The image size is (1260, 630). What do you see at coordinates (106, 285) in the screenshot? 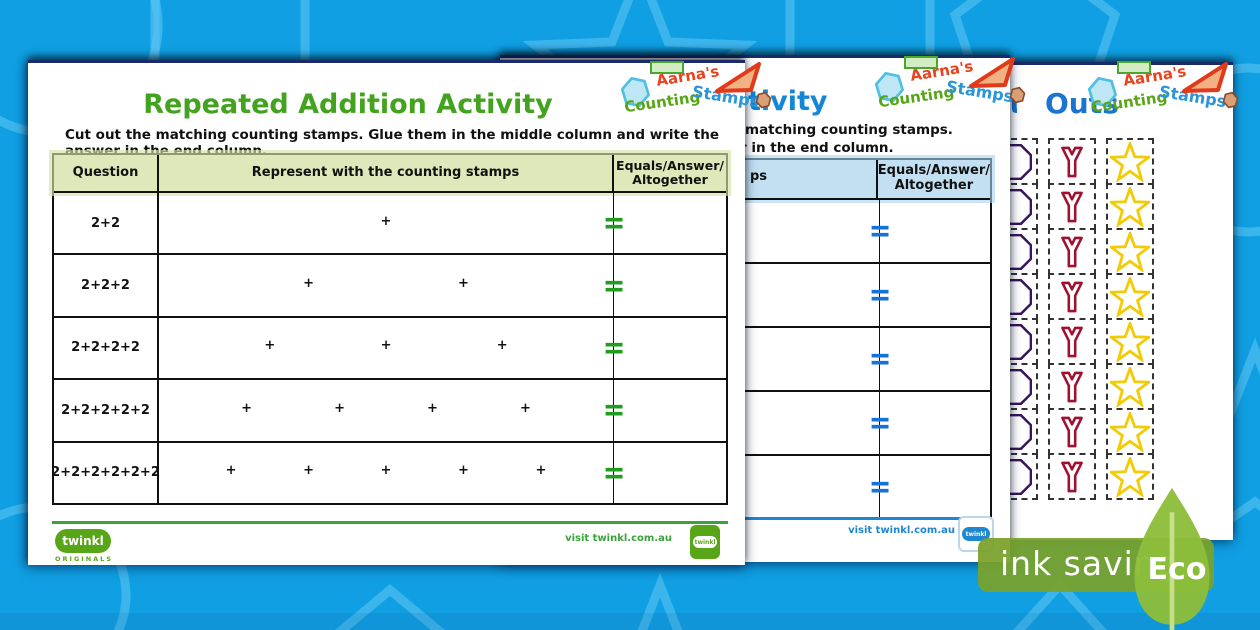
I see `question-cell: 2+2+2` at bounding box center [106, 285].